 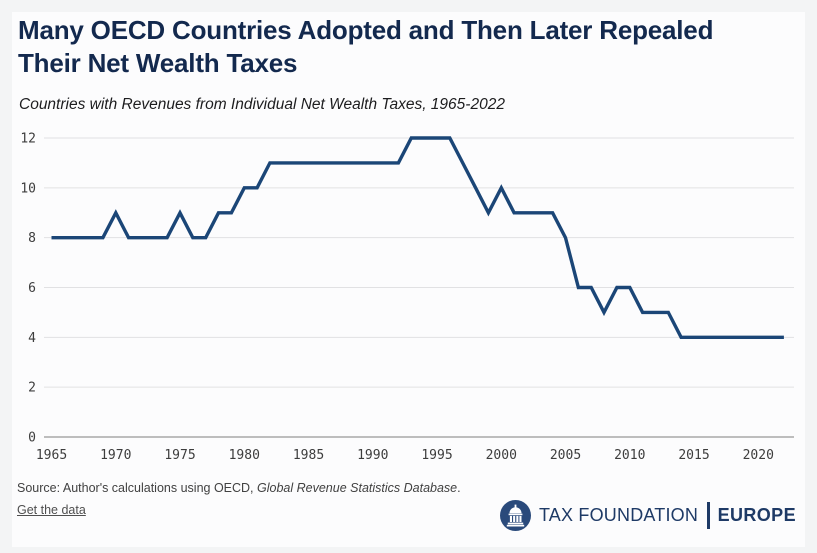 What do you see at coordinates (436, 455) in the screenshot?
I see `x-tick-1995: 1995` at bounding box center [436, 455].